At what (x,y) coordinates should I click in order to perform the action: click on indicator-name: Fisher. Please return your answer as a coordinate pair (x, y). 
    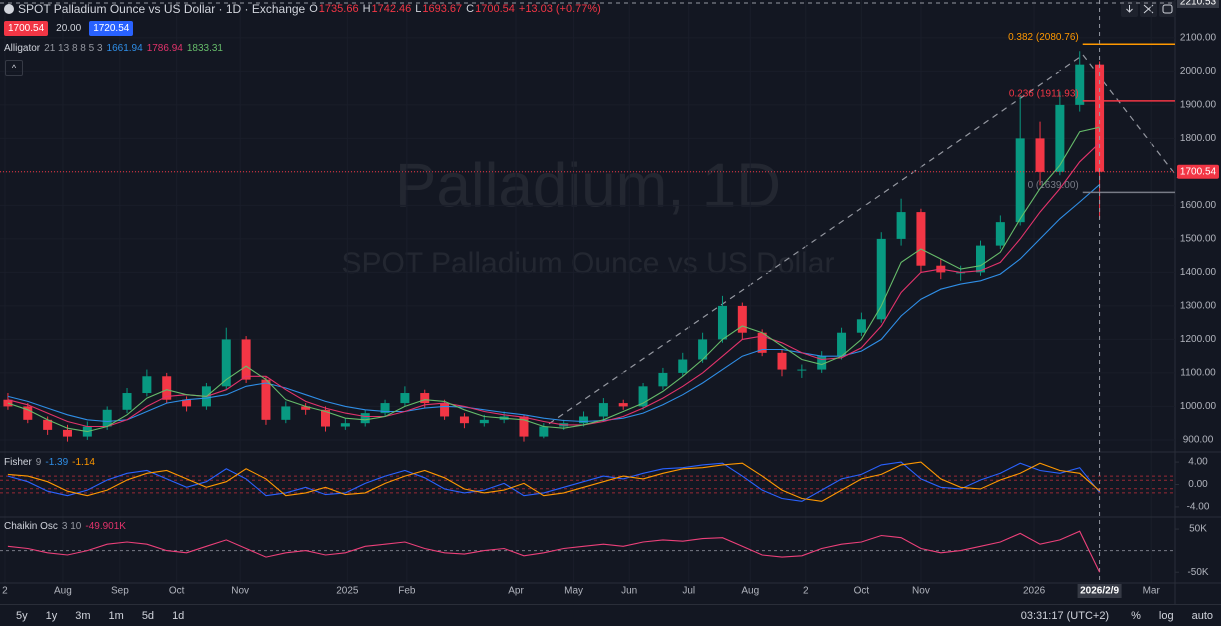
    Looking at the image, I should click on (18, 462).